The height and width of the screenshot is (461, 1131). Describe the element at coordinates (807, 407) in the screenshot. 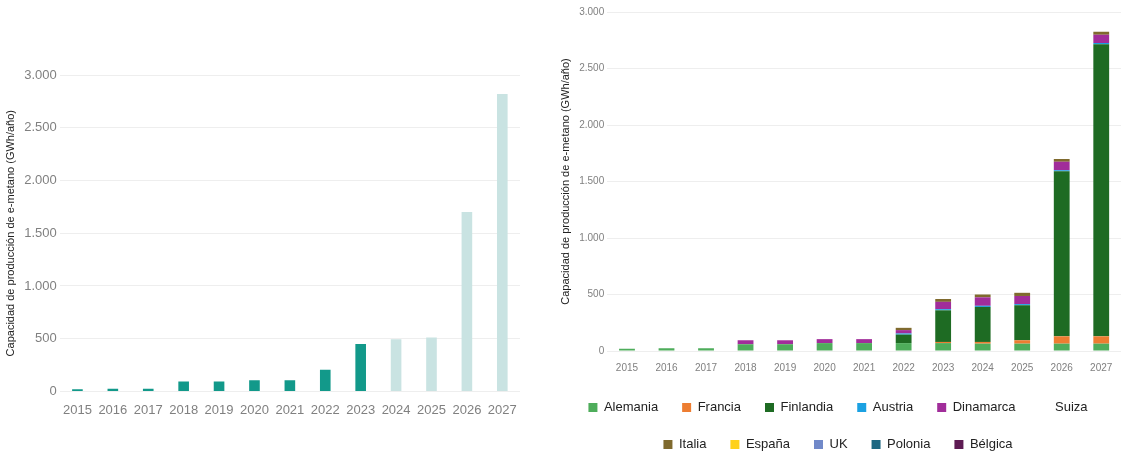

I see `legend-label: Finlandia` at that location.